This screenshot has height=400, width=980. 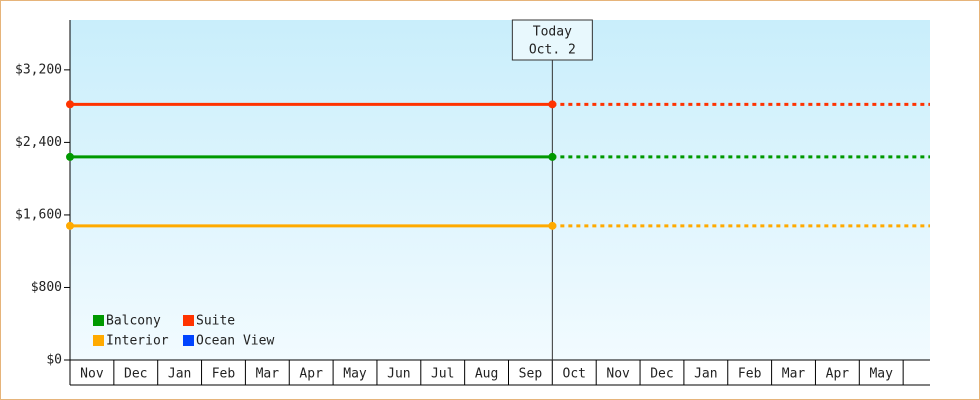 I want to click on y-tick-label: $3,200, so click(x=38, y=69).